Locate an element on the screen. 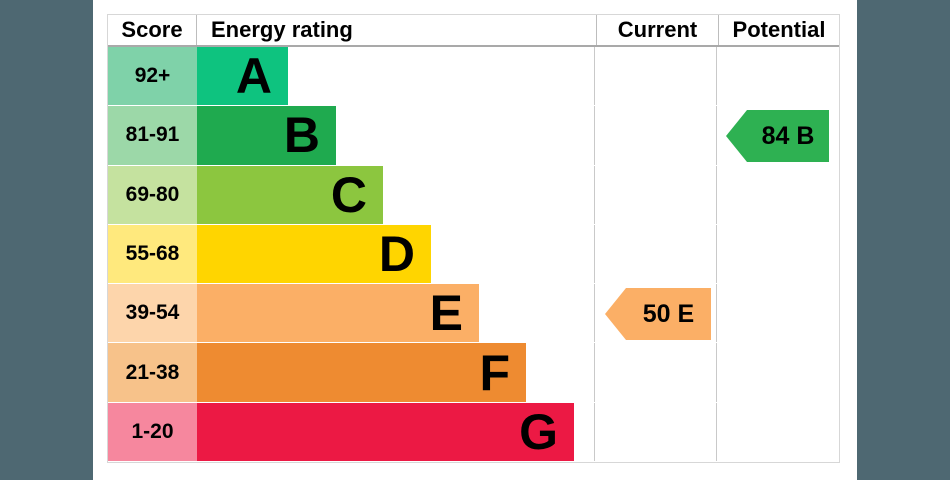 This screenshot has height=480, width=950. score-range-c: 69-80 is located at coordinates (152, 194).